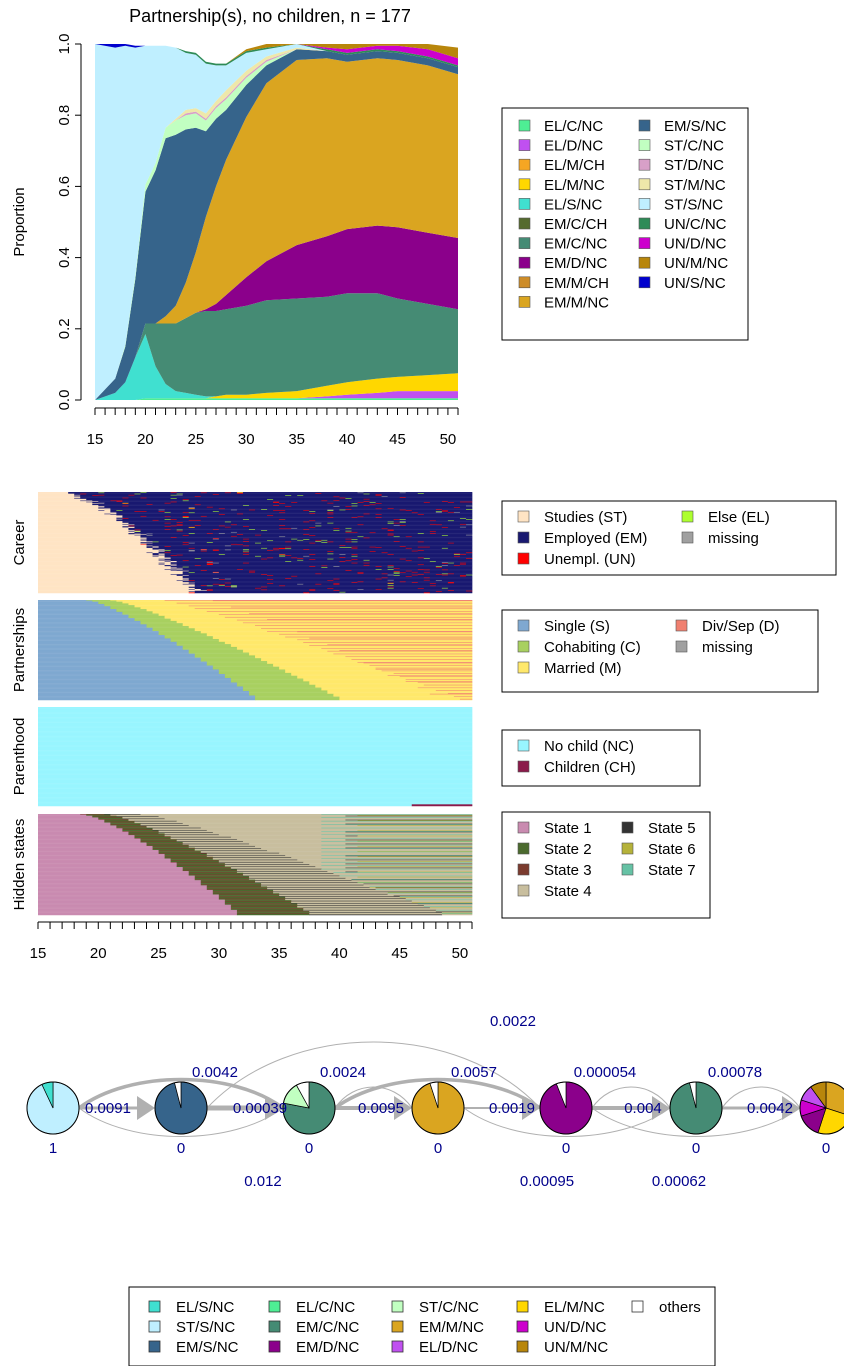 The height and width of the screenshot is (1371, 844). Describe the element at coordinates (276, 399) in the screenshot. I see `area-el-c-nc` at that location.